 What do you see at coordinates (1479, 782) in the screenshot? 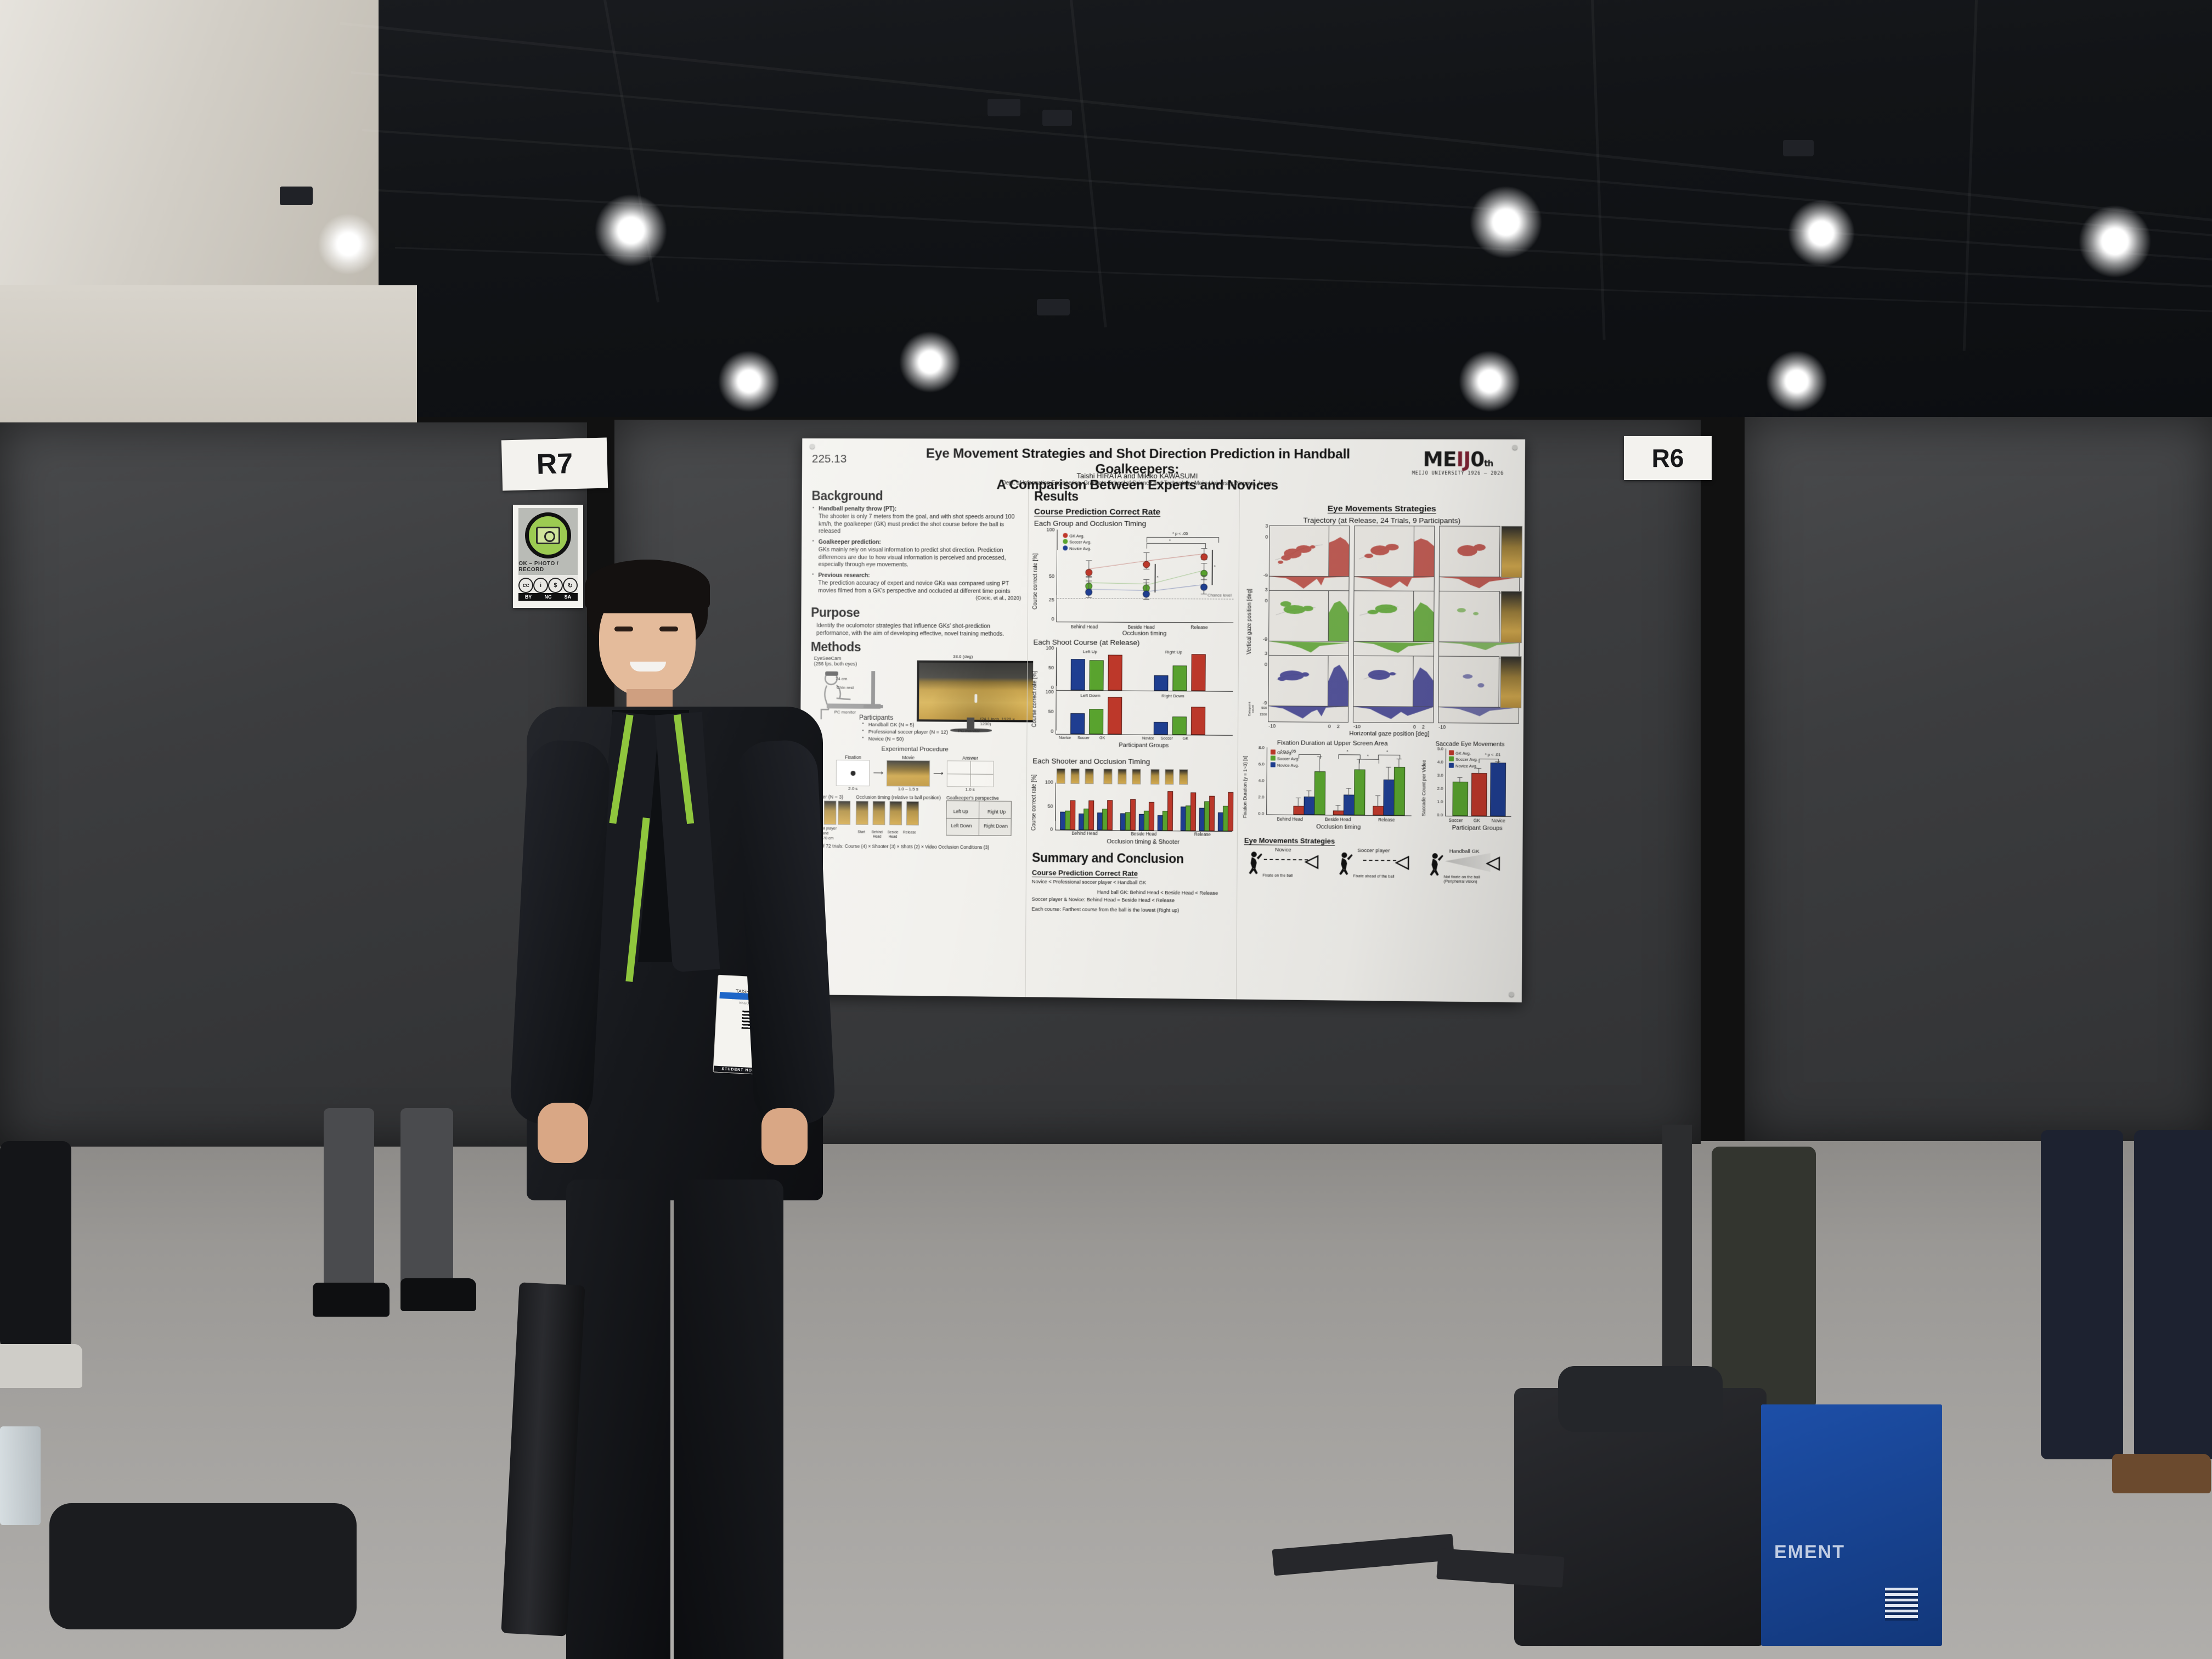
I see `chart6-plot: GK Avg. Soccer Avg. Novice Avg.` at bounding box center [1479, 782].